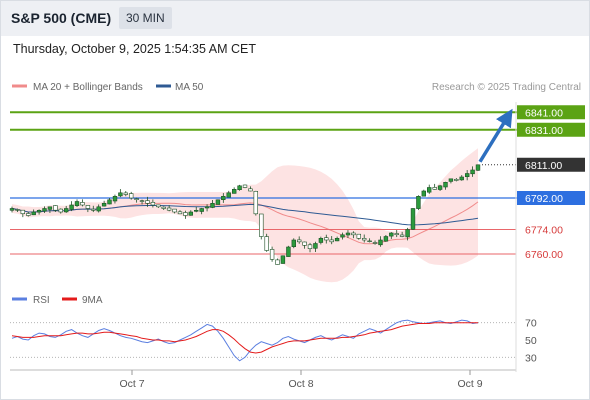 This screenshot has height=400, width=590. I want to click on level-6774-00-label: 6774.00, so click(544, 231).